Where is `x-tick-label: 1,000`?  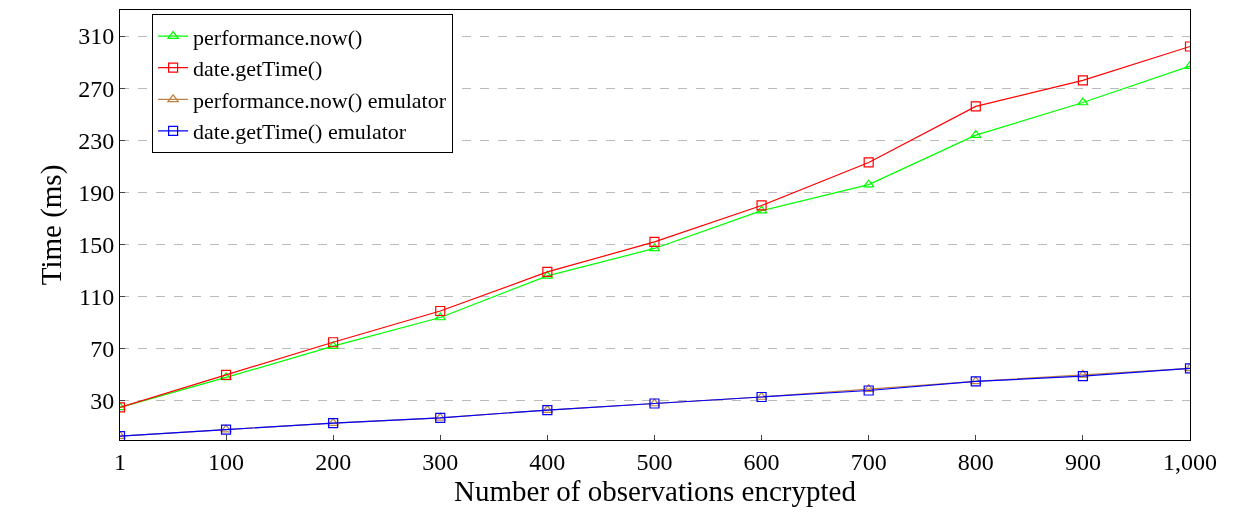
x-tick-label: 1,000 is located at coordinates (1190, 461).